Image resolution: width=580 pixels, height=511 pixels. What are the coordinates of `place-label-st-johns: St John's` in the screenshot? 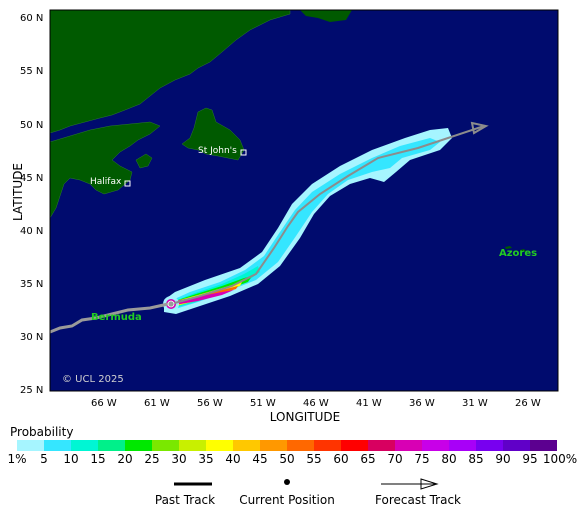 It's located at (217, 151).